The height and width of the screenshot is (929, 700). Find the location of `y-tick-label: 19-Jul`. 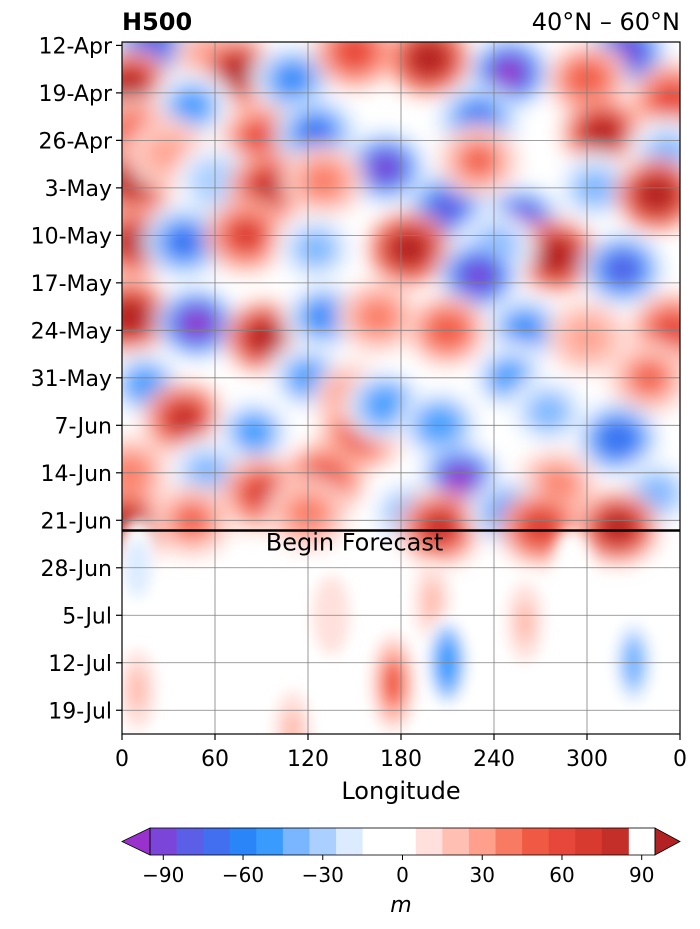

y-tick-label: 19-Jul is located at coordinates (80, 711).